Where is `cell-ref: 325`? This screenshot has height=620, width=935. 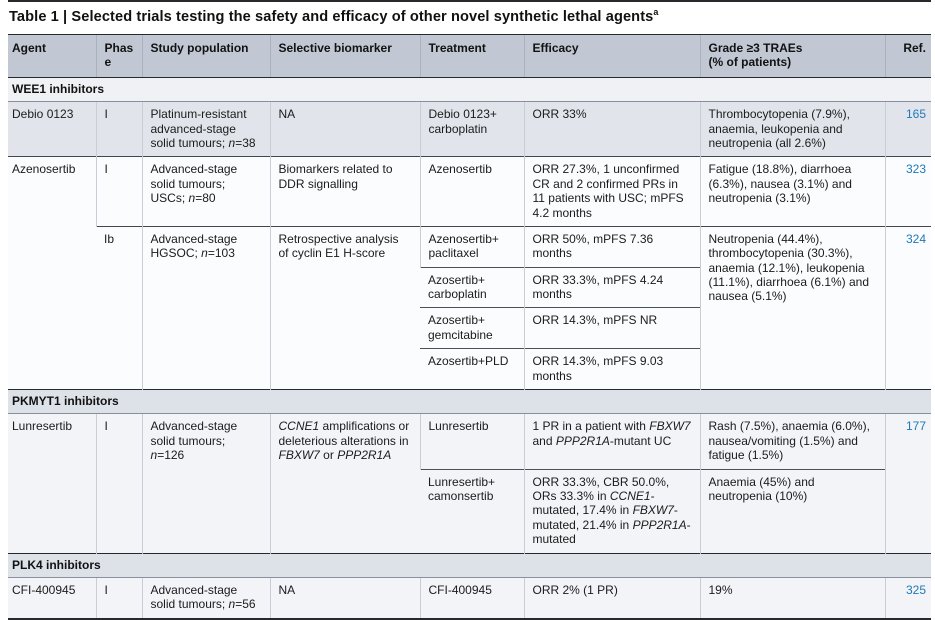
cell-ref: 325 is located at coordinates (907, 597).